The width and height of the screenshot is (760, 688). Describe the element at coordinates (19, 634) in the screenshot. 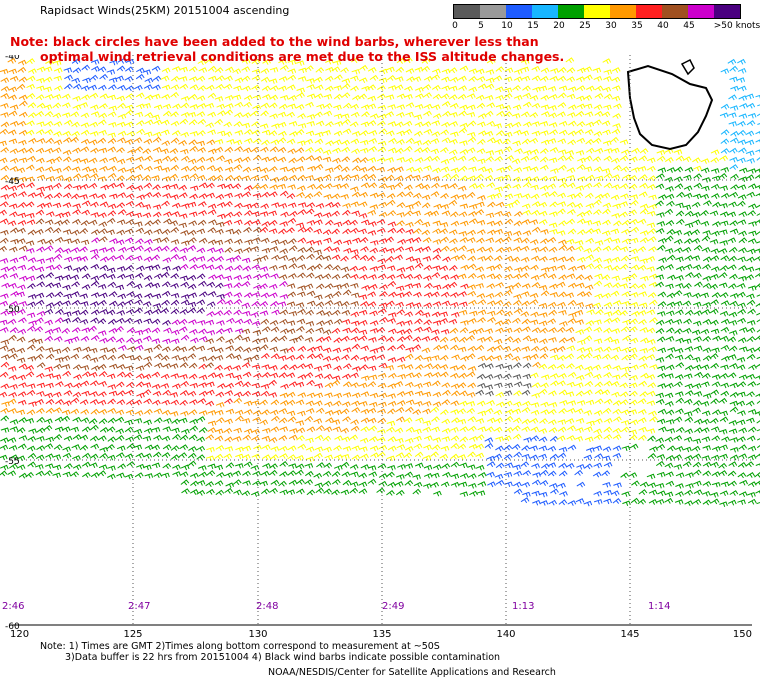

I see `longitude-label: 120` at that location.